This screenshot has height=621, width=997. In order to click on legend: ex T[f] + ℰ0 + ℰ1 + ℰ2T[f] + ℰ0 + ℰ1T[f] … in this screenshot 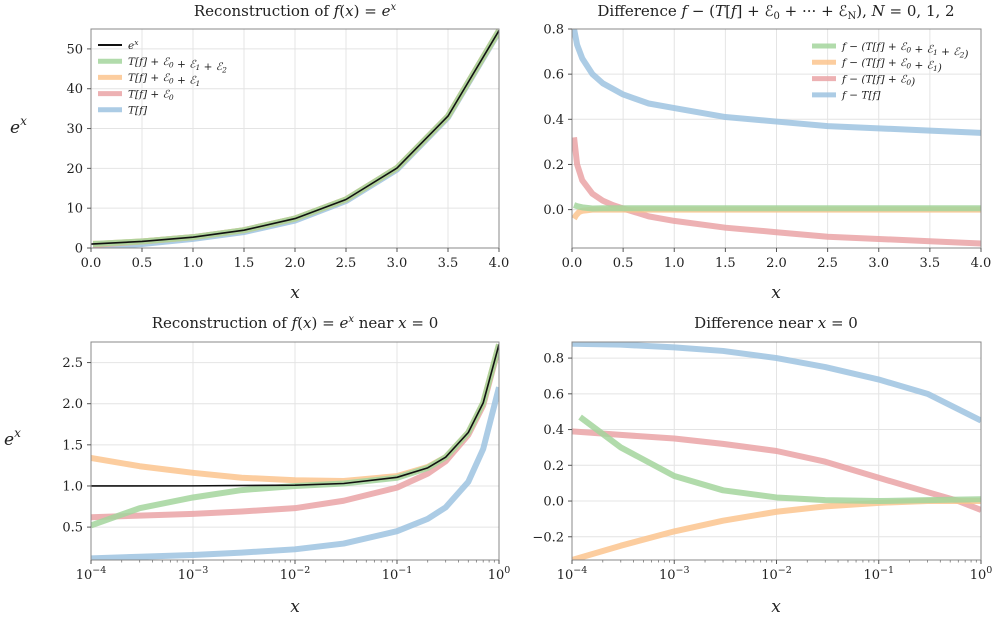, I will do `click(162, 77)`.